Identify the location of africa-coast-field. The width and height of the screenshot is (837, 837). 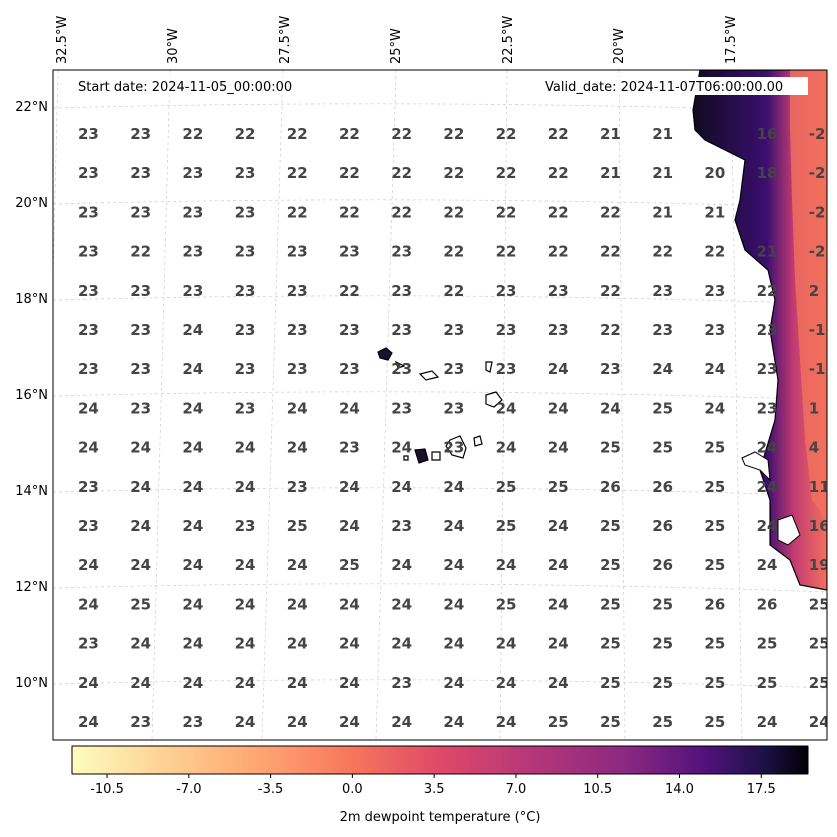
(759, 330).